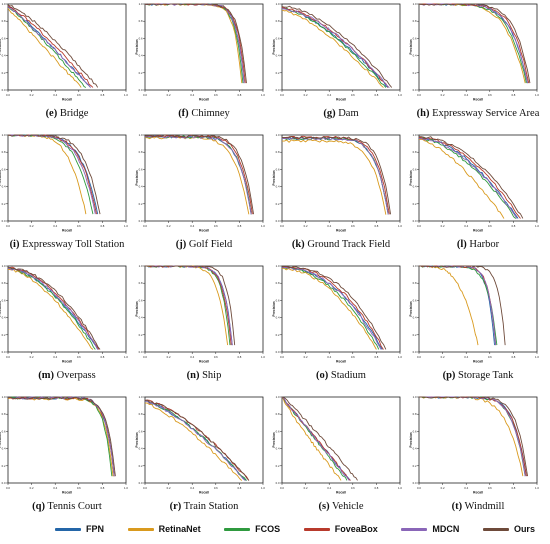  I want to click on legend: FPN RetinaNet FCOS FoveaBox MDCN Ours, so click(295, 529).